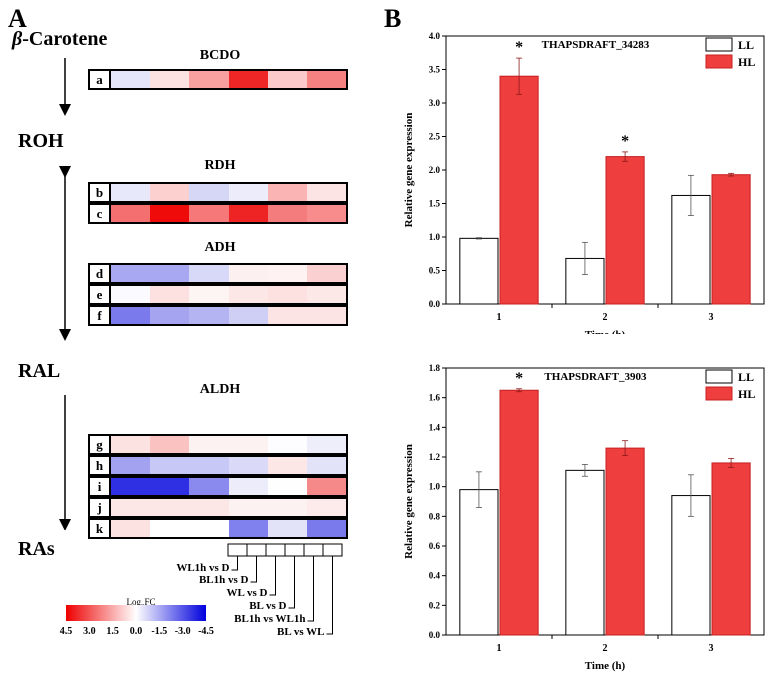 The image size is (780, 680). I want to click on comparison-label: WL vs D, so click(247, 593).